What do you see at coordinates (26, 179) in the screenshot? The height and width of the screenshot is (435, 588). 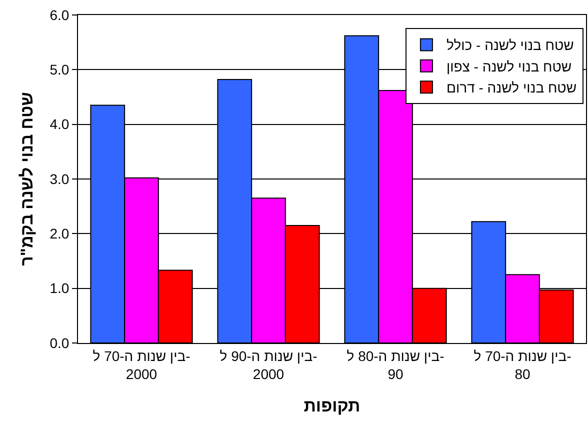 I see `y-axis-title: שטח בנוי לשנה בקמ"ר` at bounding box center [26, 179].